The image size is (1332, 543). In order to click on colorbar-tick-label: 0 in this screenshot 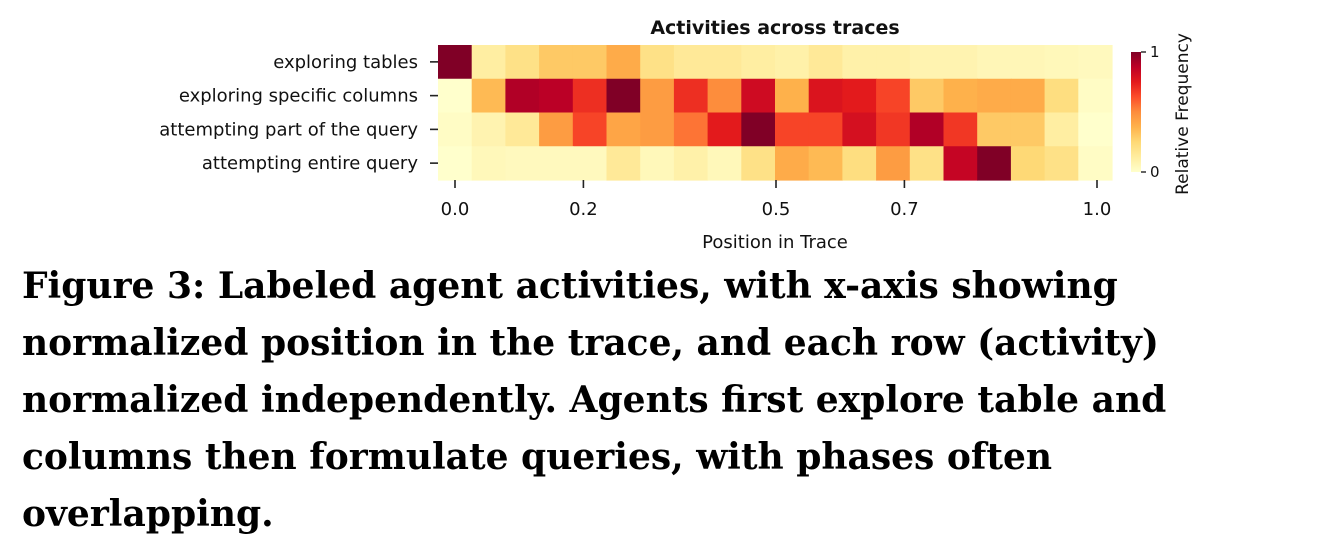, I will do `click(1155, 172)`.